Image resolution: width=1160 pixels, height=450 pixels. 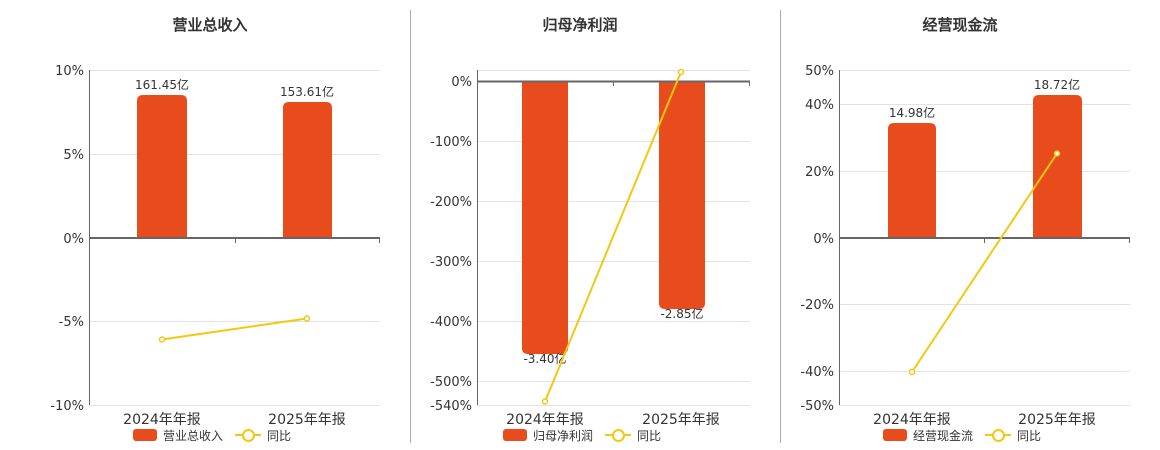 I want to click on chart-title: 归母净利润, so click(x=580, y=25).